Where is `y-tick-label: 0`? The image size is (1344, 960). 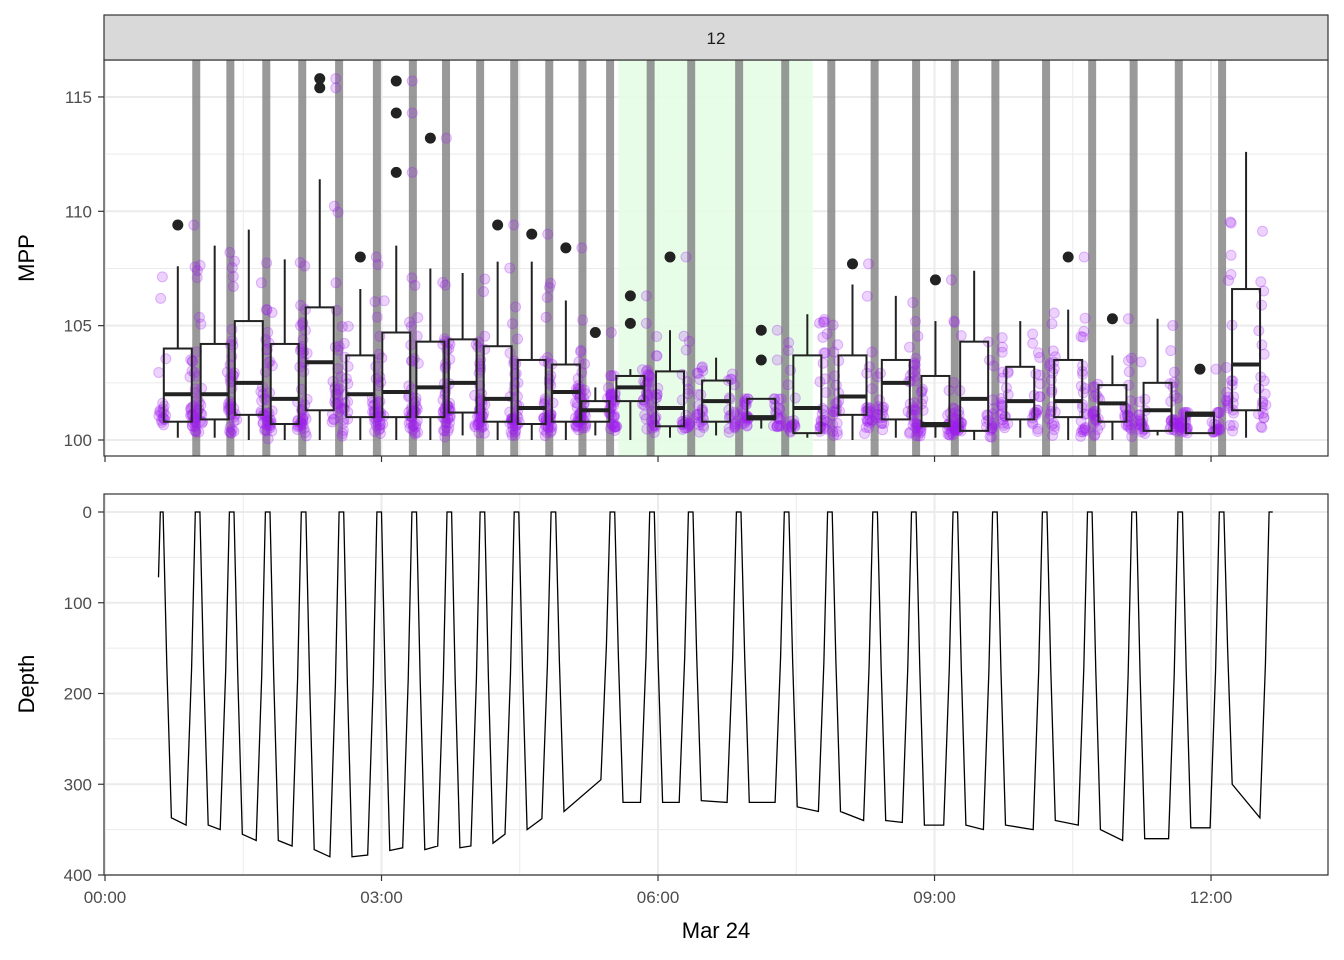
y-tick-label: 0 is located at coordinates (87, 512).